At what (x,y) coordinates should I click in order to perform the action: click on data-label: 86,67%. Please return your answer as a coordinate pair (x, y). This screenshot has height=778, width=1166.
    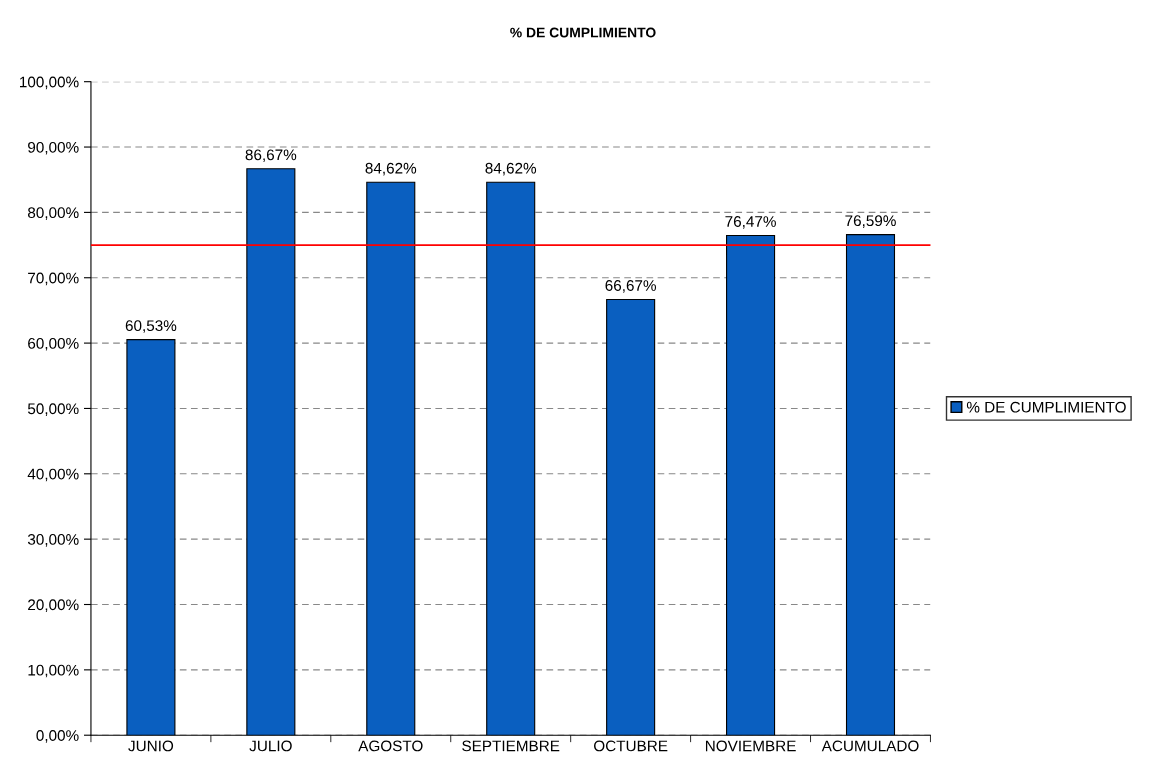
    Looking at the image, I should click on (271, 156).